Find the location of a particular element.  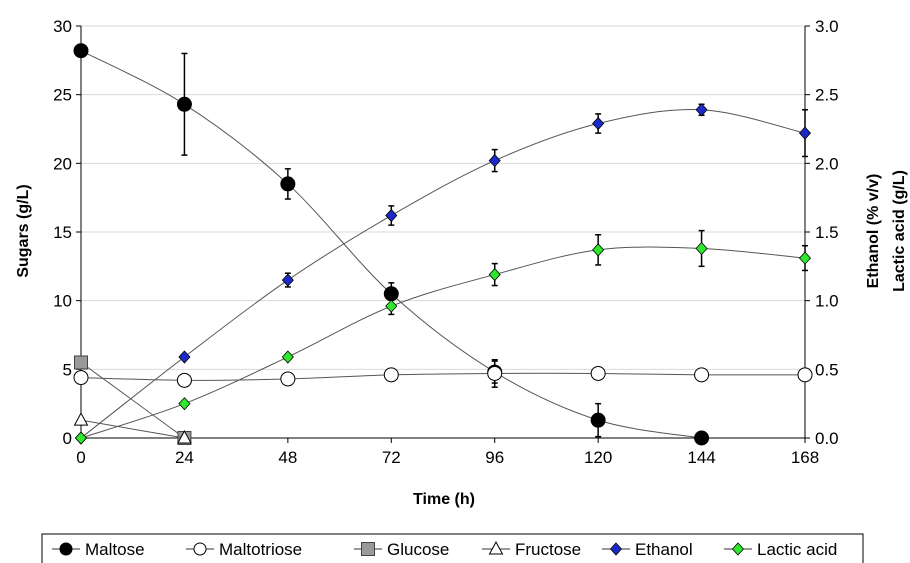

y-right-tick-label: 1.0 is located at coordinates (827, 301).